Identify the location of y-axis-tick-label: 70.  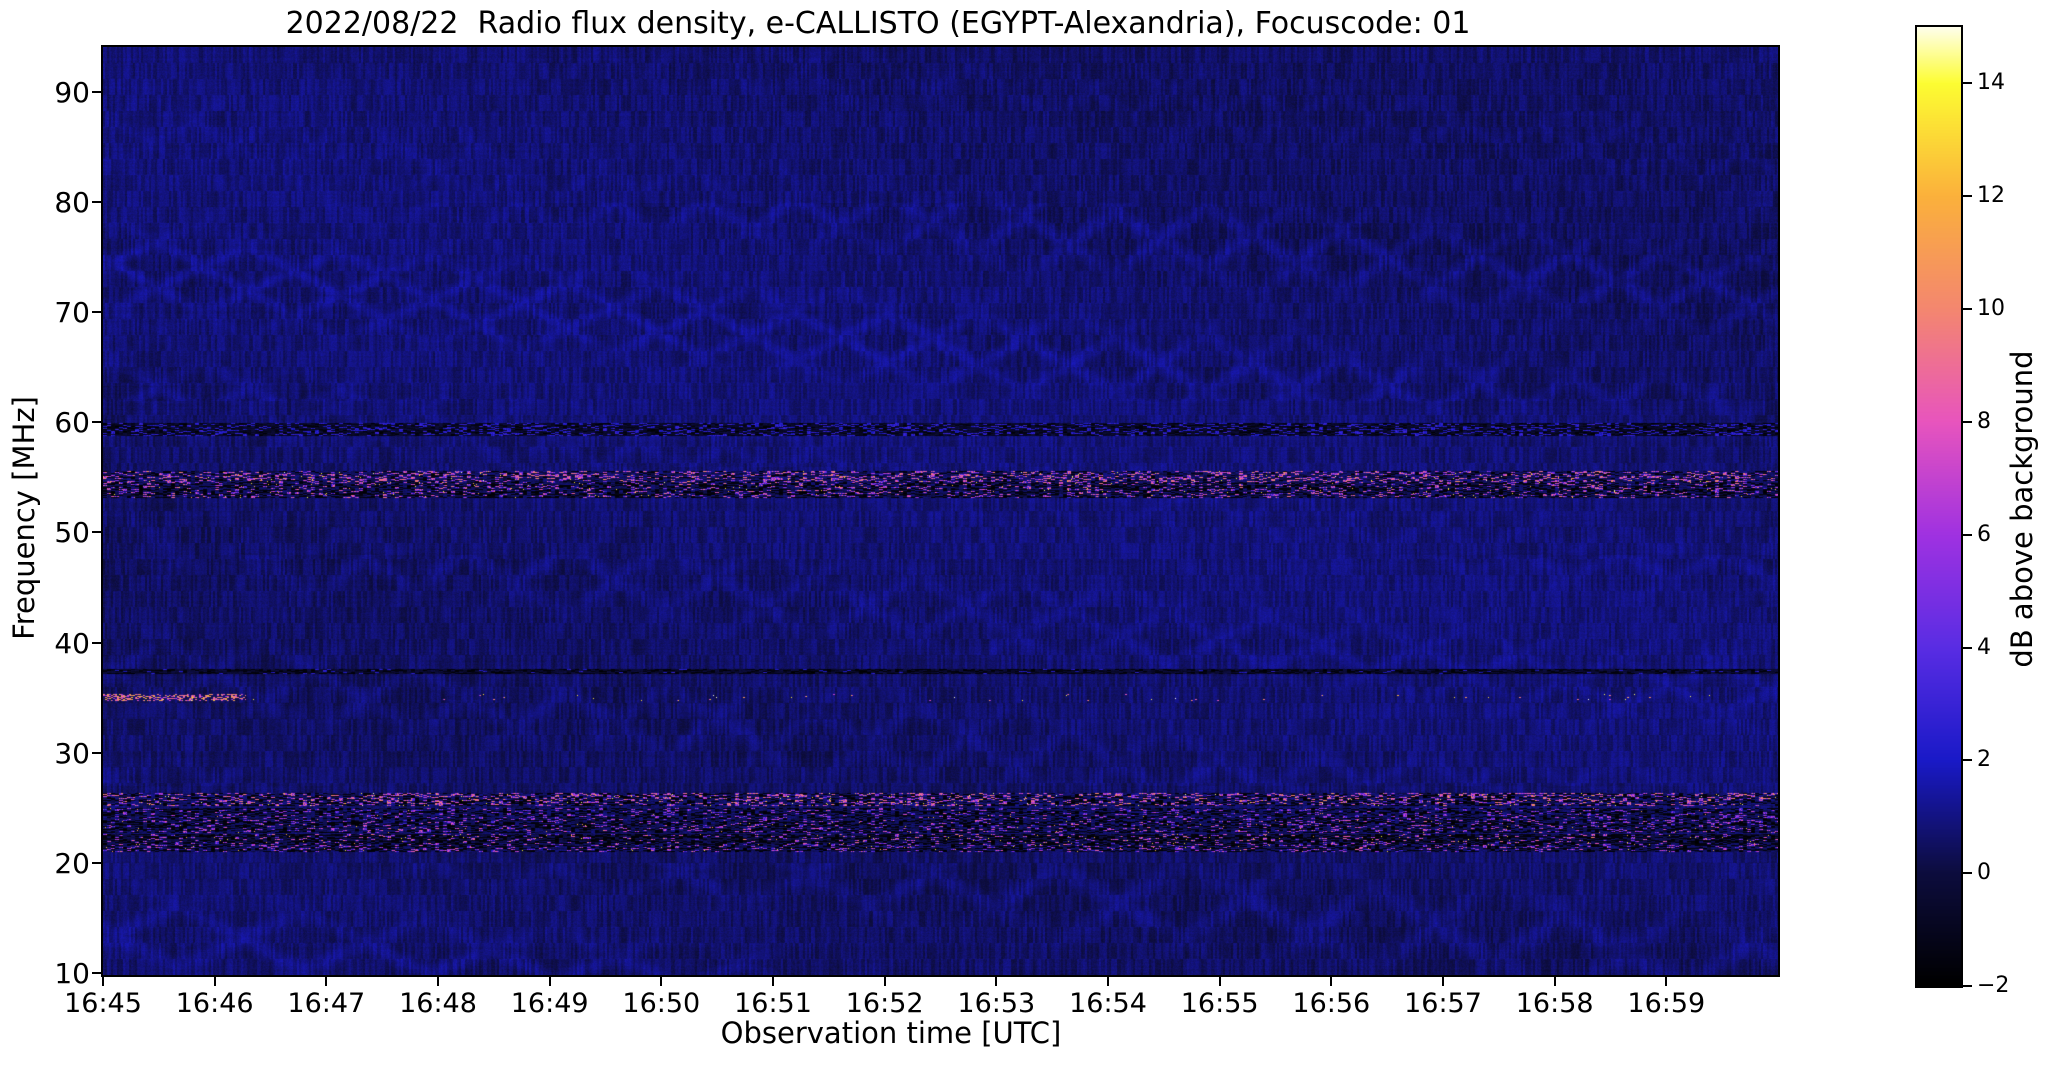
(72, 313).